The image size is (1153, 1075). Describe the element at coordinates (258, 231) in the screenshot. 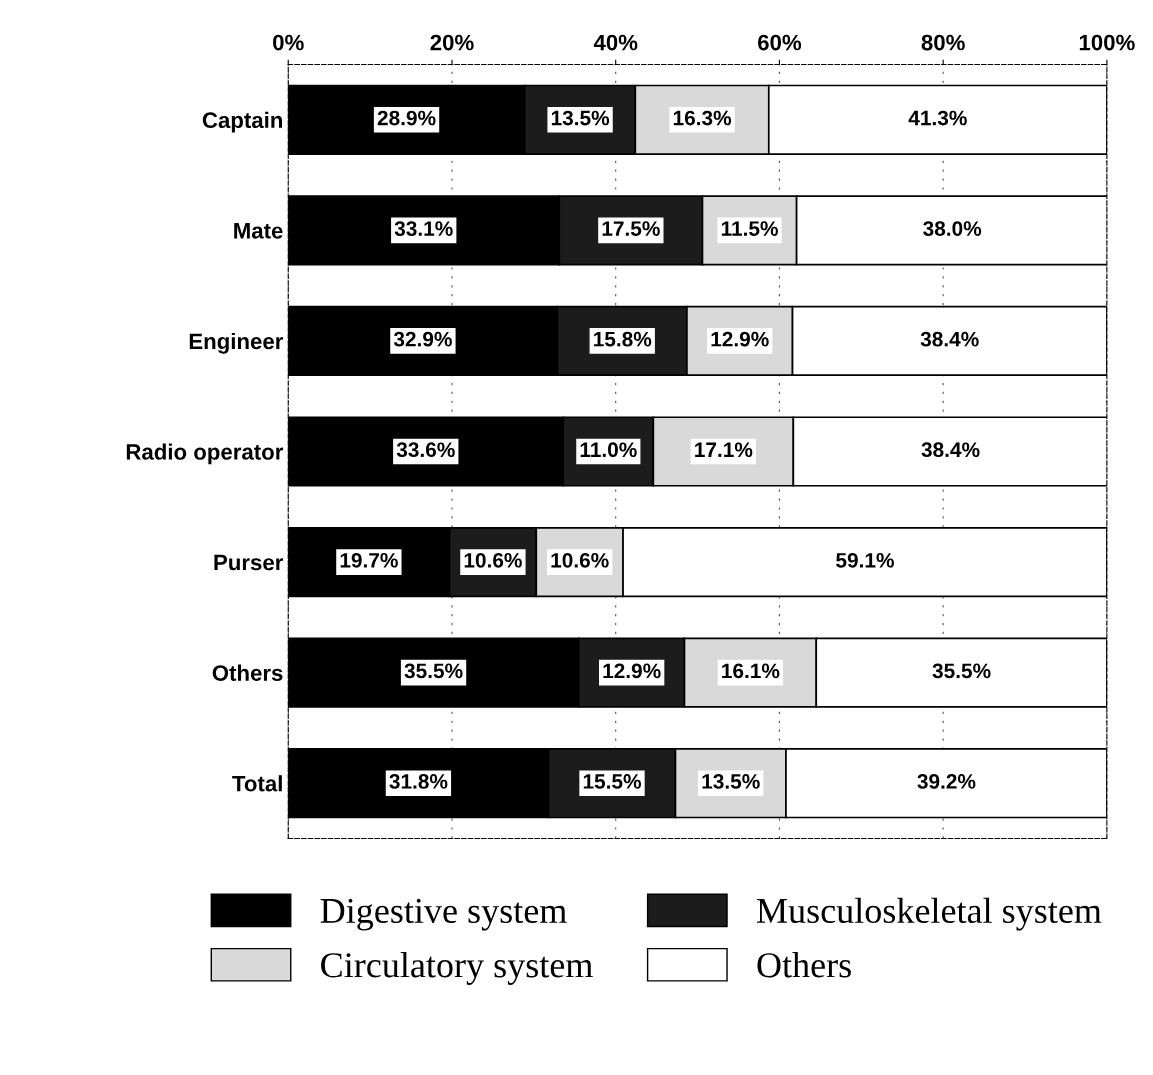

I see `y-tick-label: Mate` at that location.